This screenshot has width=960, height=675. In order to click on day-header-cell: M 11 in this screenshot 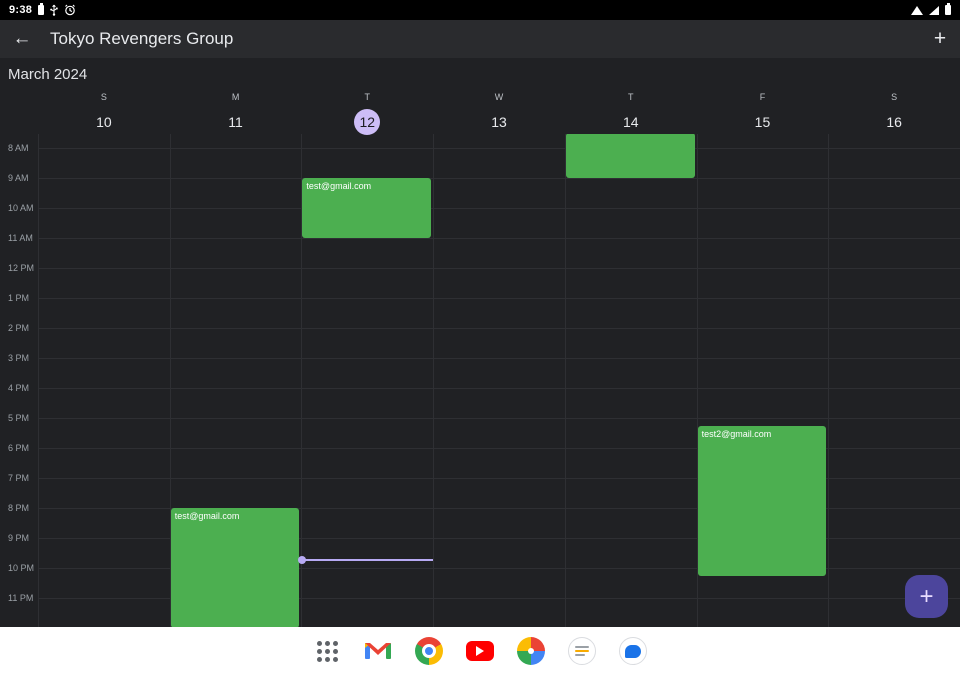, I will do `click(236, 113)`.